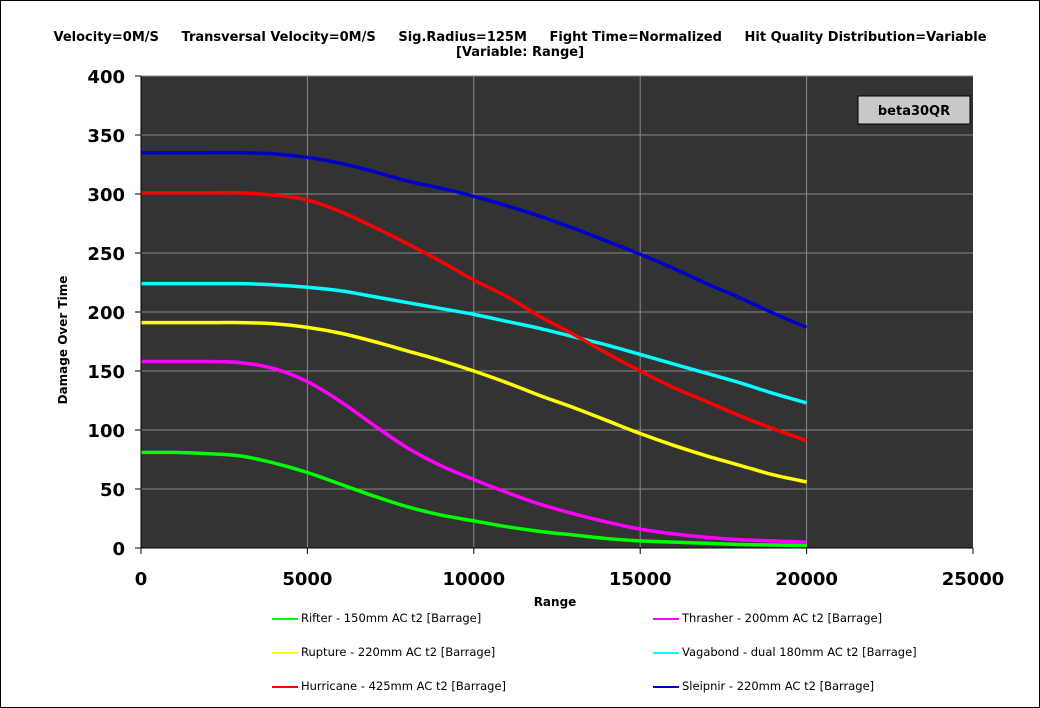 The image size is (1040, 708). I want to click on annotation-layer: beta30QR, so click(914, 110).